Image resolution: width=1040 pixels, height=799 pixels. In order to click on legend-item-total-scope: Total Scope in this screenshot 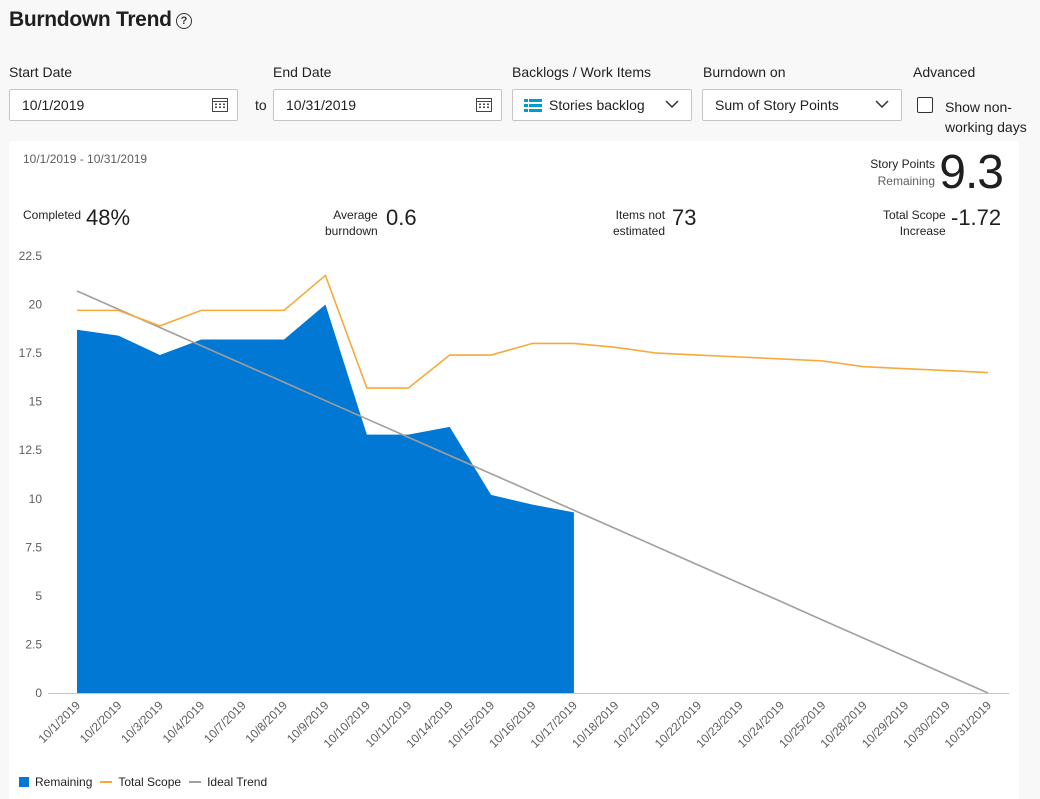, I will do `click(140, 782)`.